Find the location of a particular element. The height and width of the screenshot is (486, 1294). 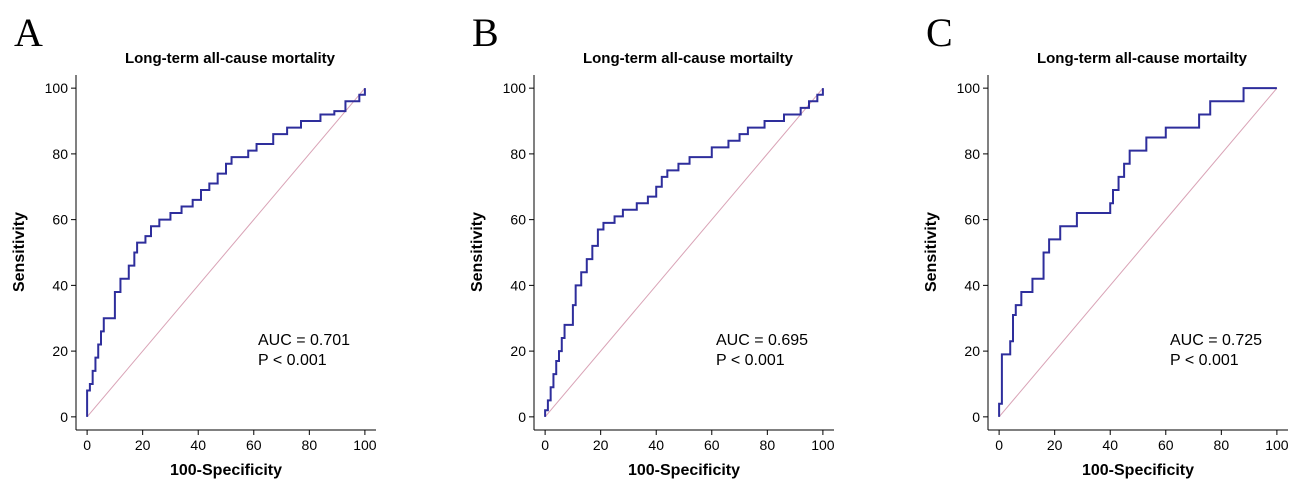

annotation: AUC = 0.701 is located at coordinates (304, 340).